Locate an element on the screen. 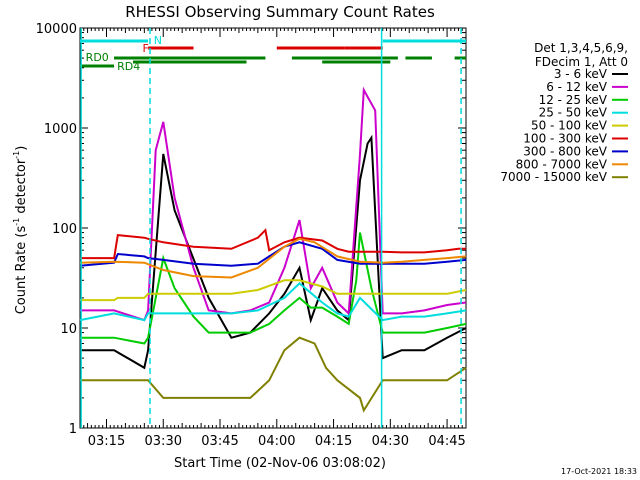 Image resolution: width=640 pixels, height=480 pixels. legend-entry-label: 7000 - 15000 keV is located at coordinates (553, 177).